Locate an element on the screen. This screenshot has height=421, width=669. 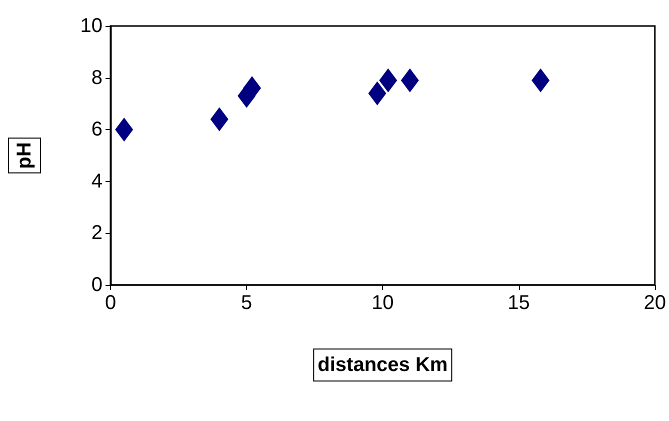
y-tick-label: 10 is located at coordinates (91, 26).